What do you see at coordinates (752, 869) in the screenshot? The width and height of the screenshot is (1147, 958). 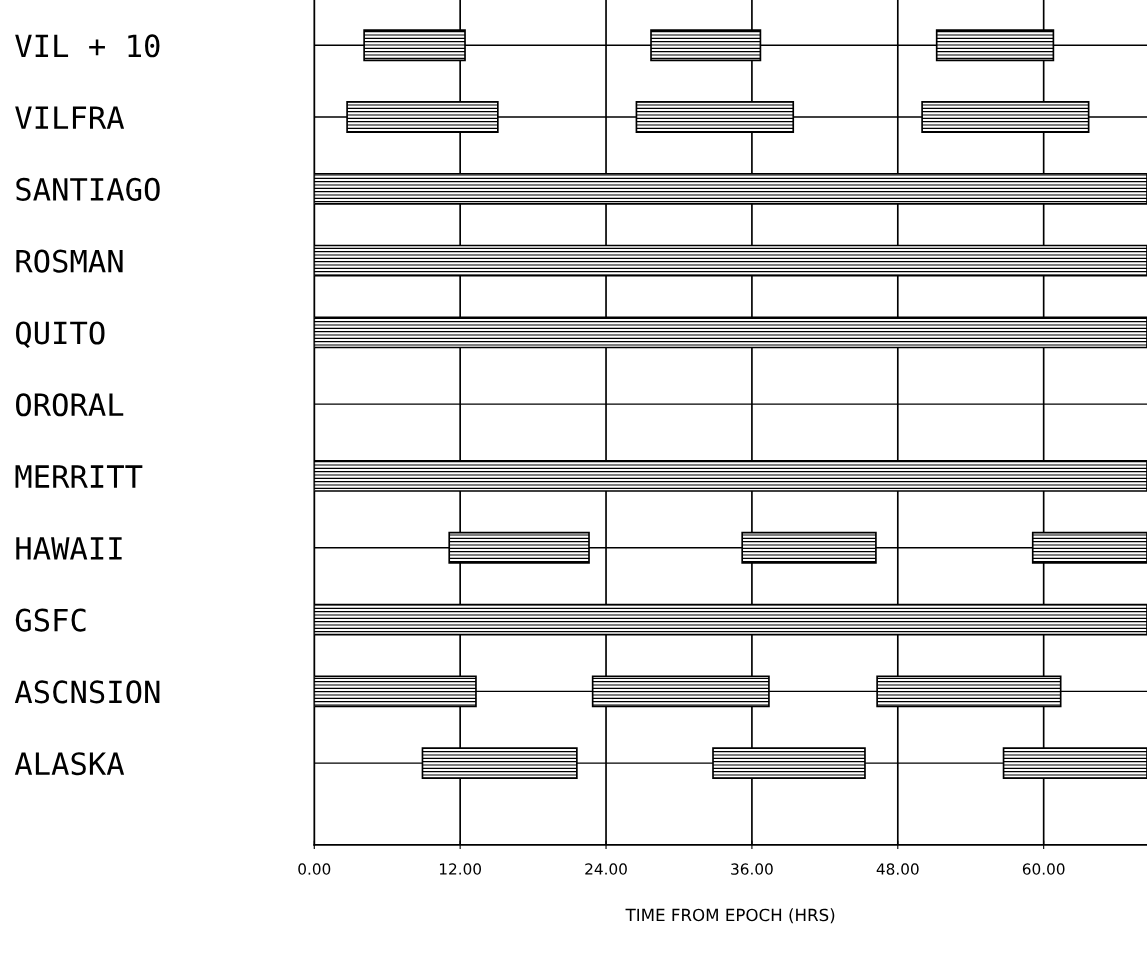 I see `x-tick-label: 36.00` at bounding box center [752, 869].